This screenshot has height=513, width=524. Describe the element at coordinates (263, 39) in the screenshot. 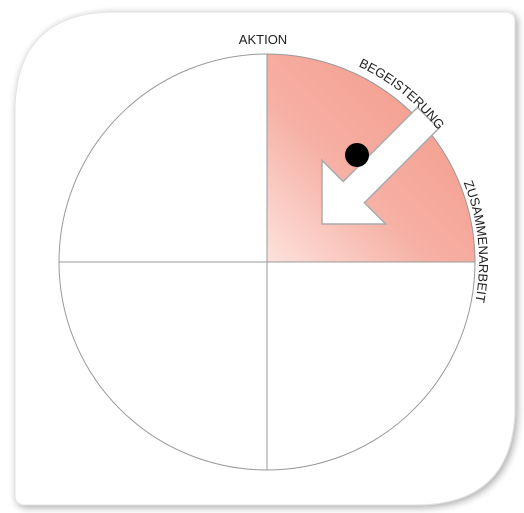

I see `label-top: AKTION` at that location.